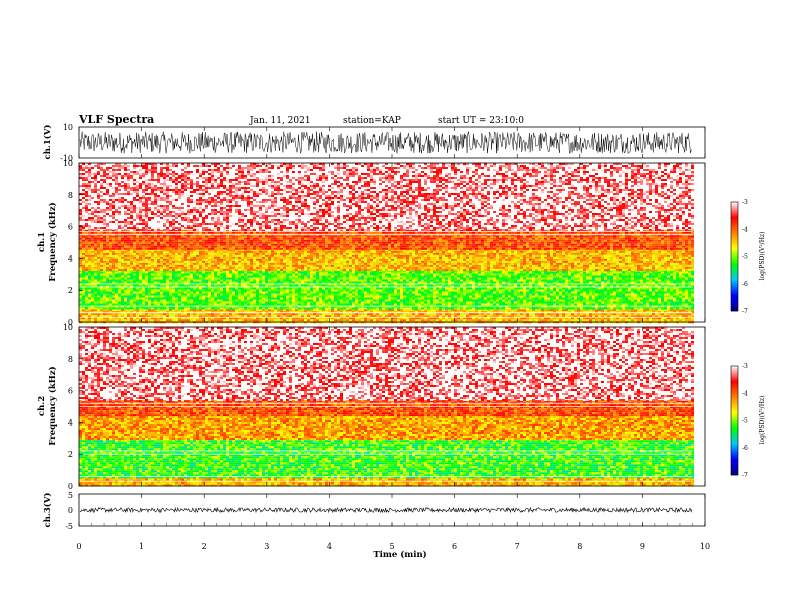 This screenshot has height=612, width=792. Describe the element at coordinates (141, 546) in the screenshot. I see `xtick-label-1: 1` at that location.